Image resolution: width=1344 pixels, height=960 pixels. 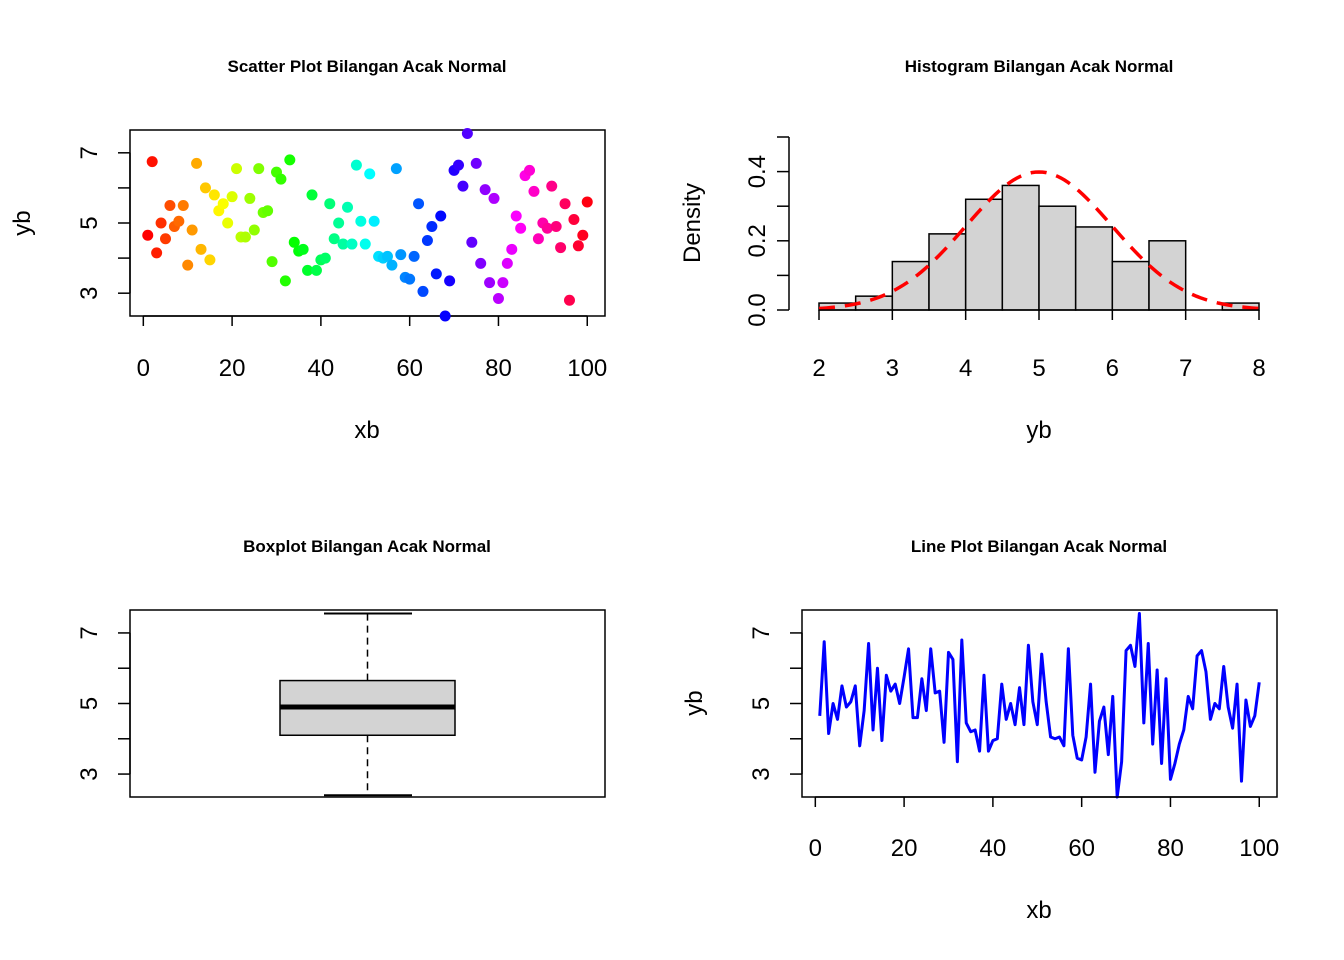 What do you see at coordinates (1112, 368) in the screenshot?
I see `histogram-x-tick-label: 6` at bounding box center [1112, 368].